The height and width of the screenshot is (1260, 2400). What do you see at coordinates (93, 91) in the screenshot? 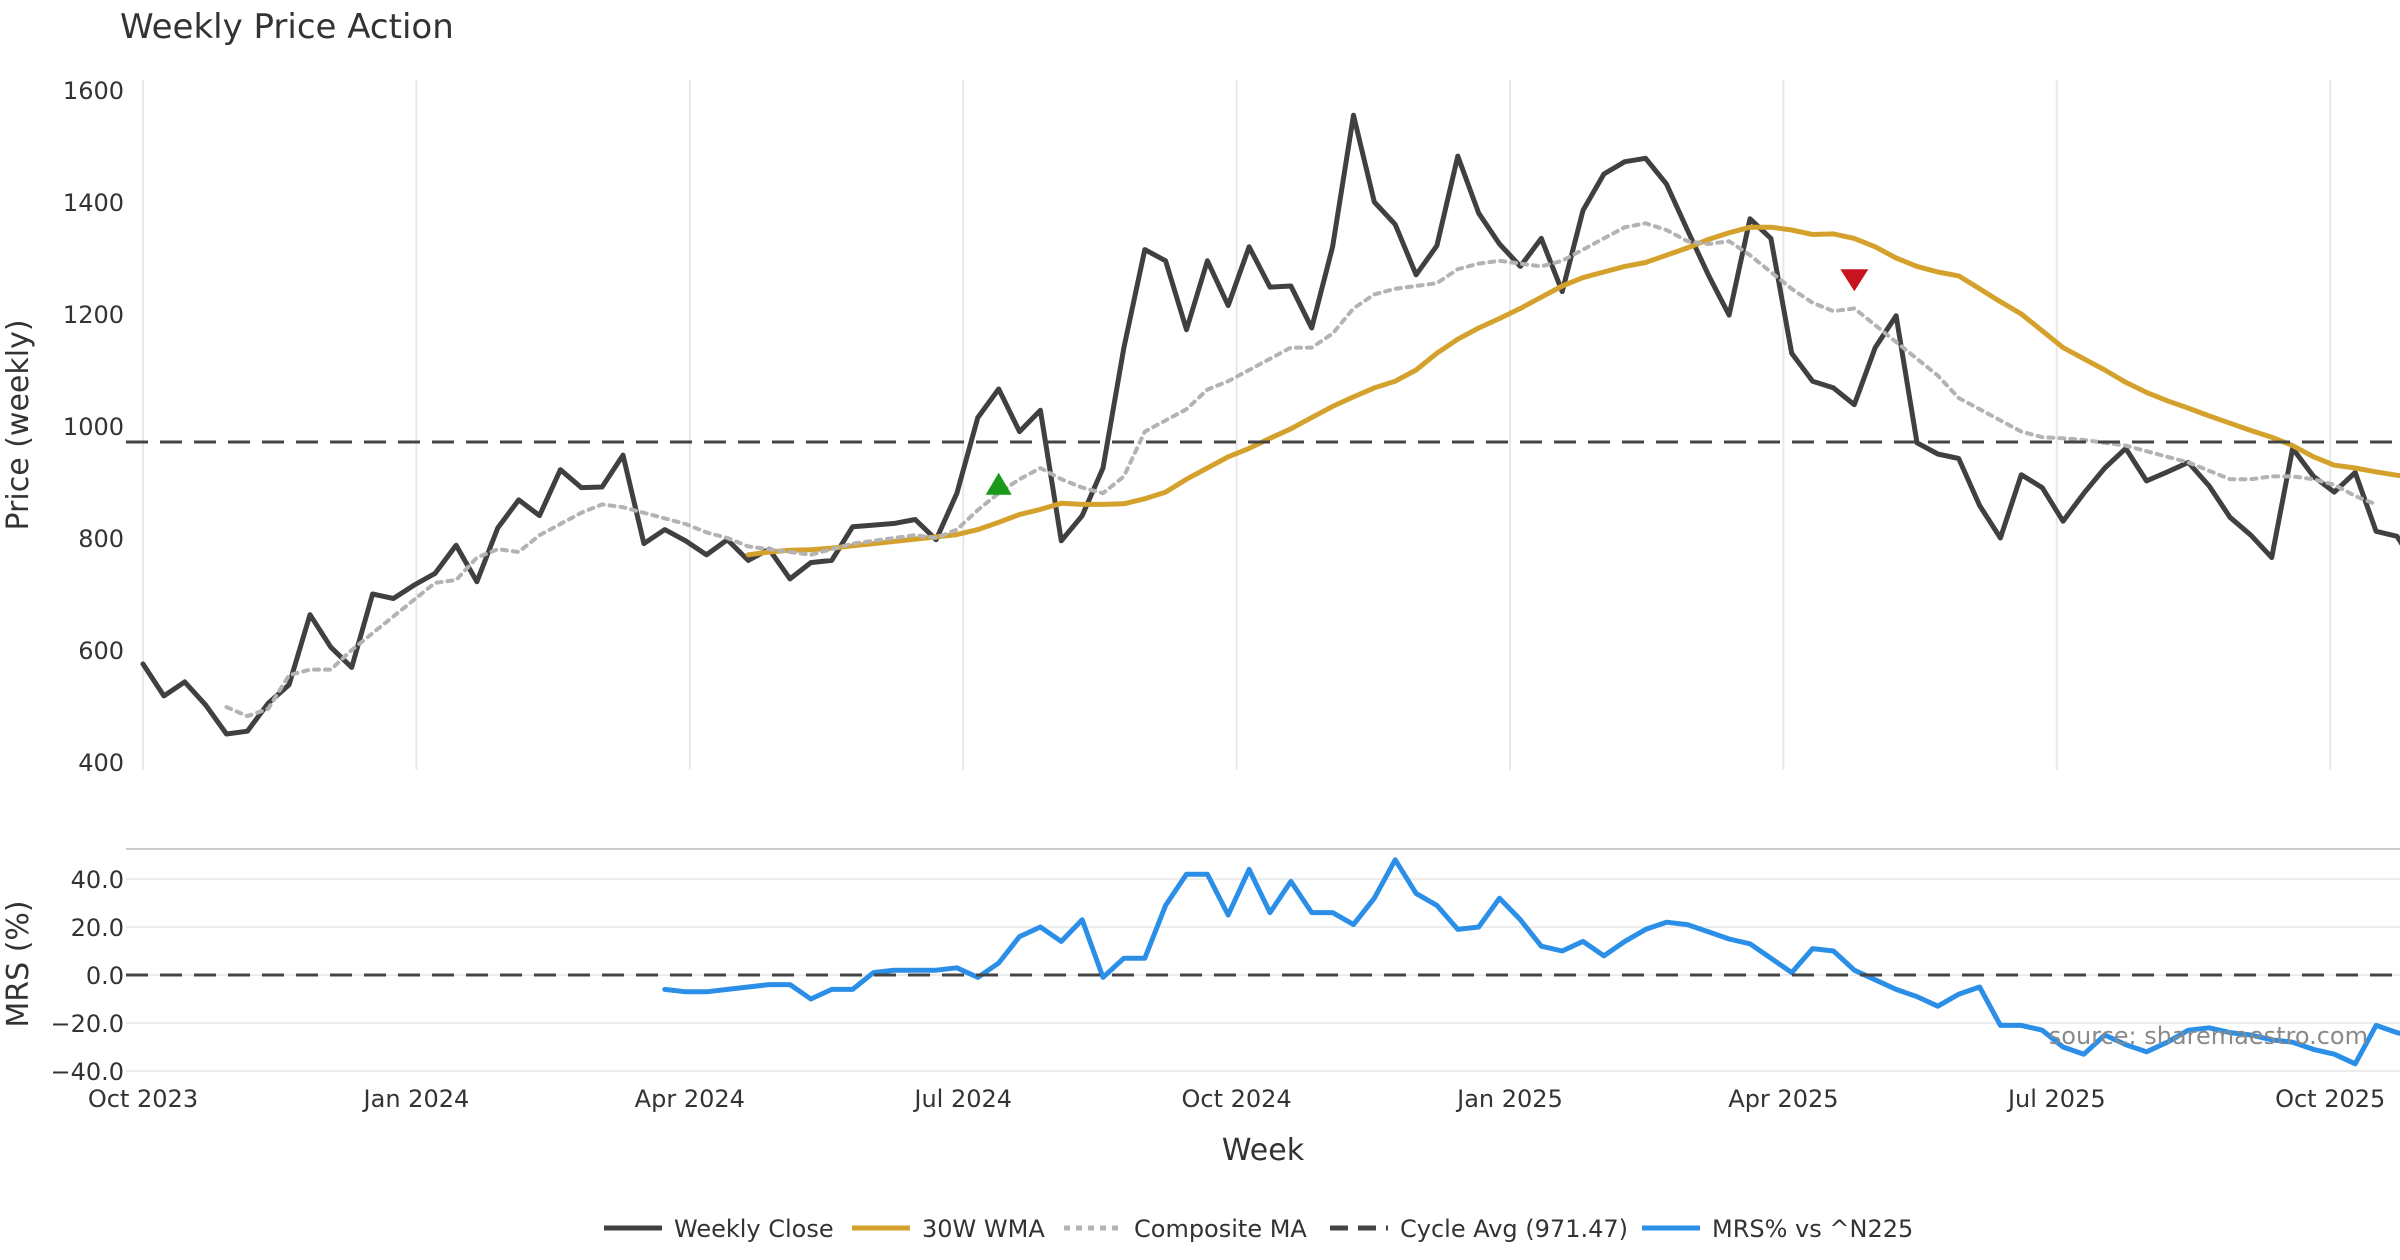
I see `y-tick-label: 1600` at bounding box center [93, 91].